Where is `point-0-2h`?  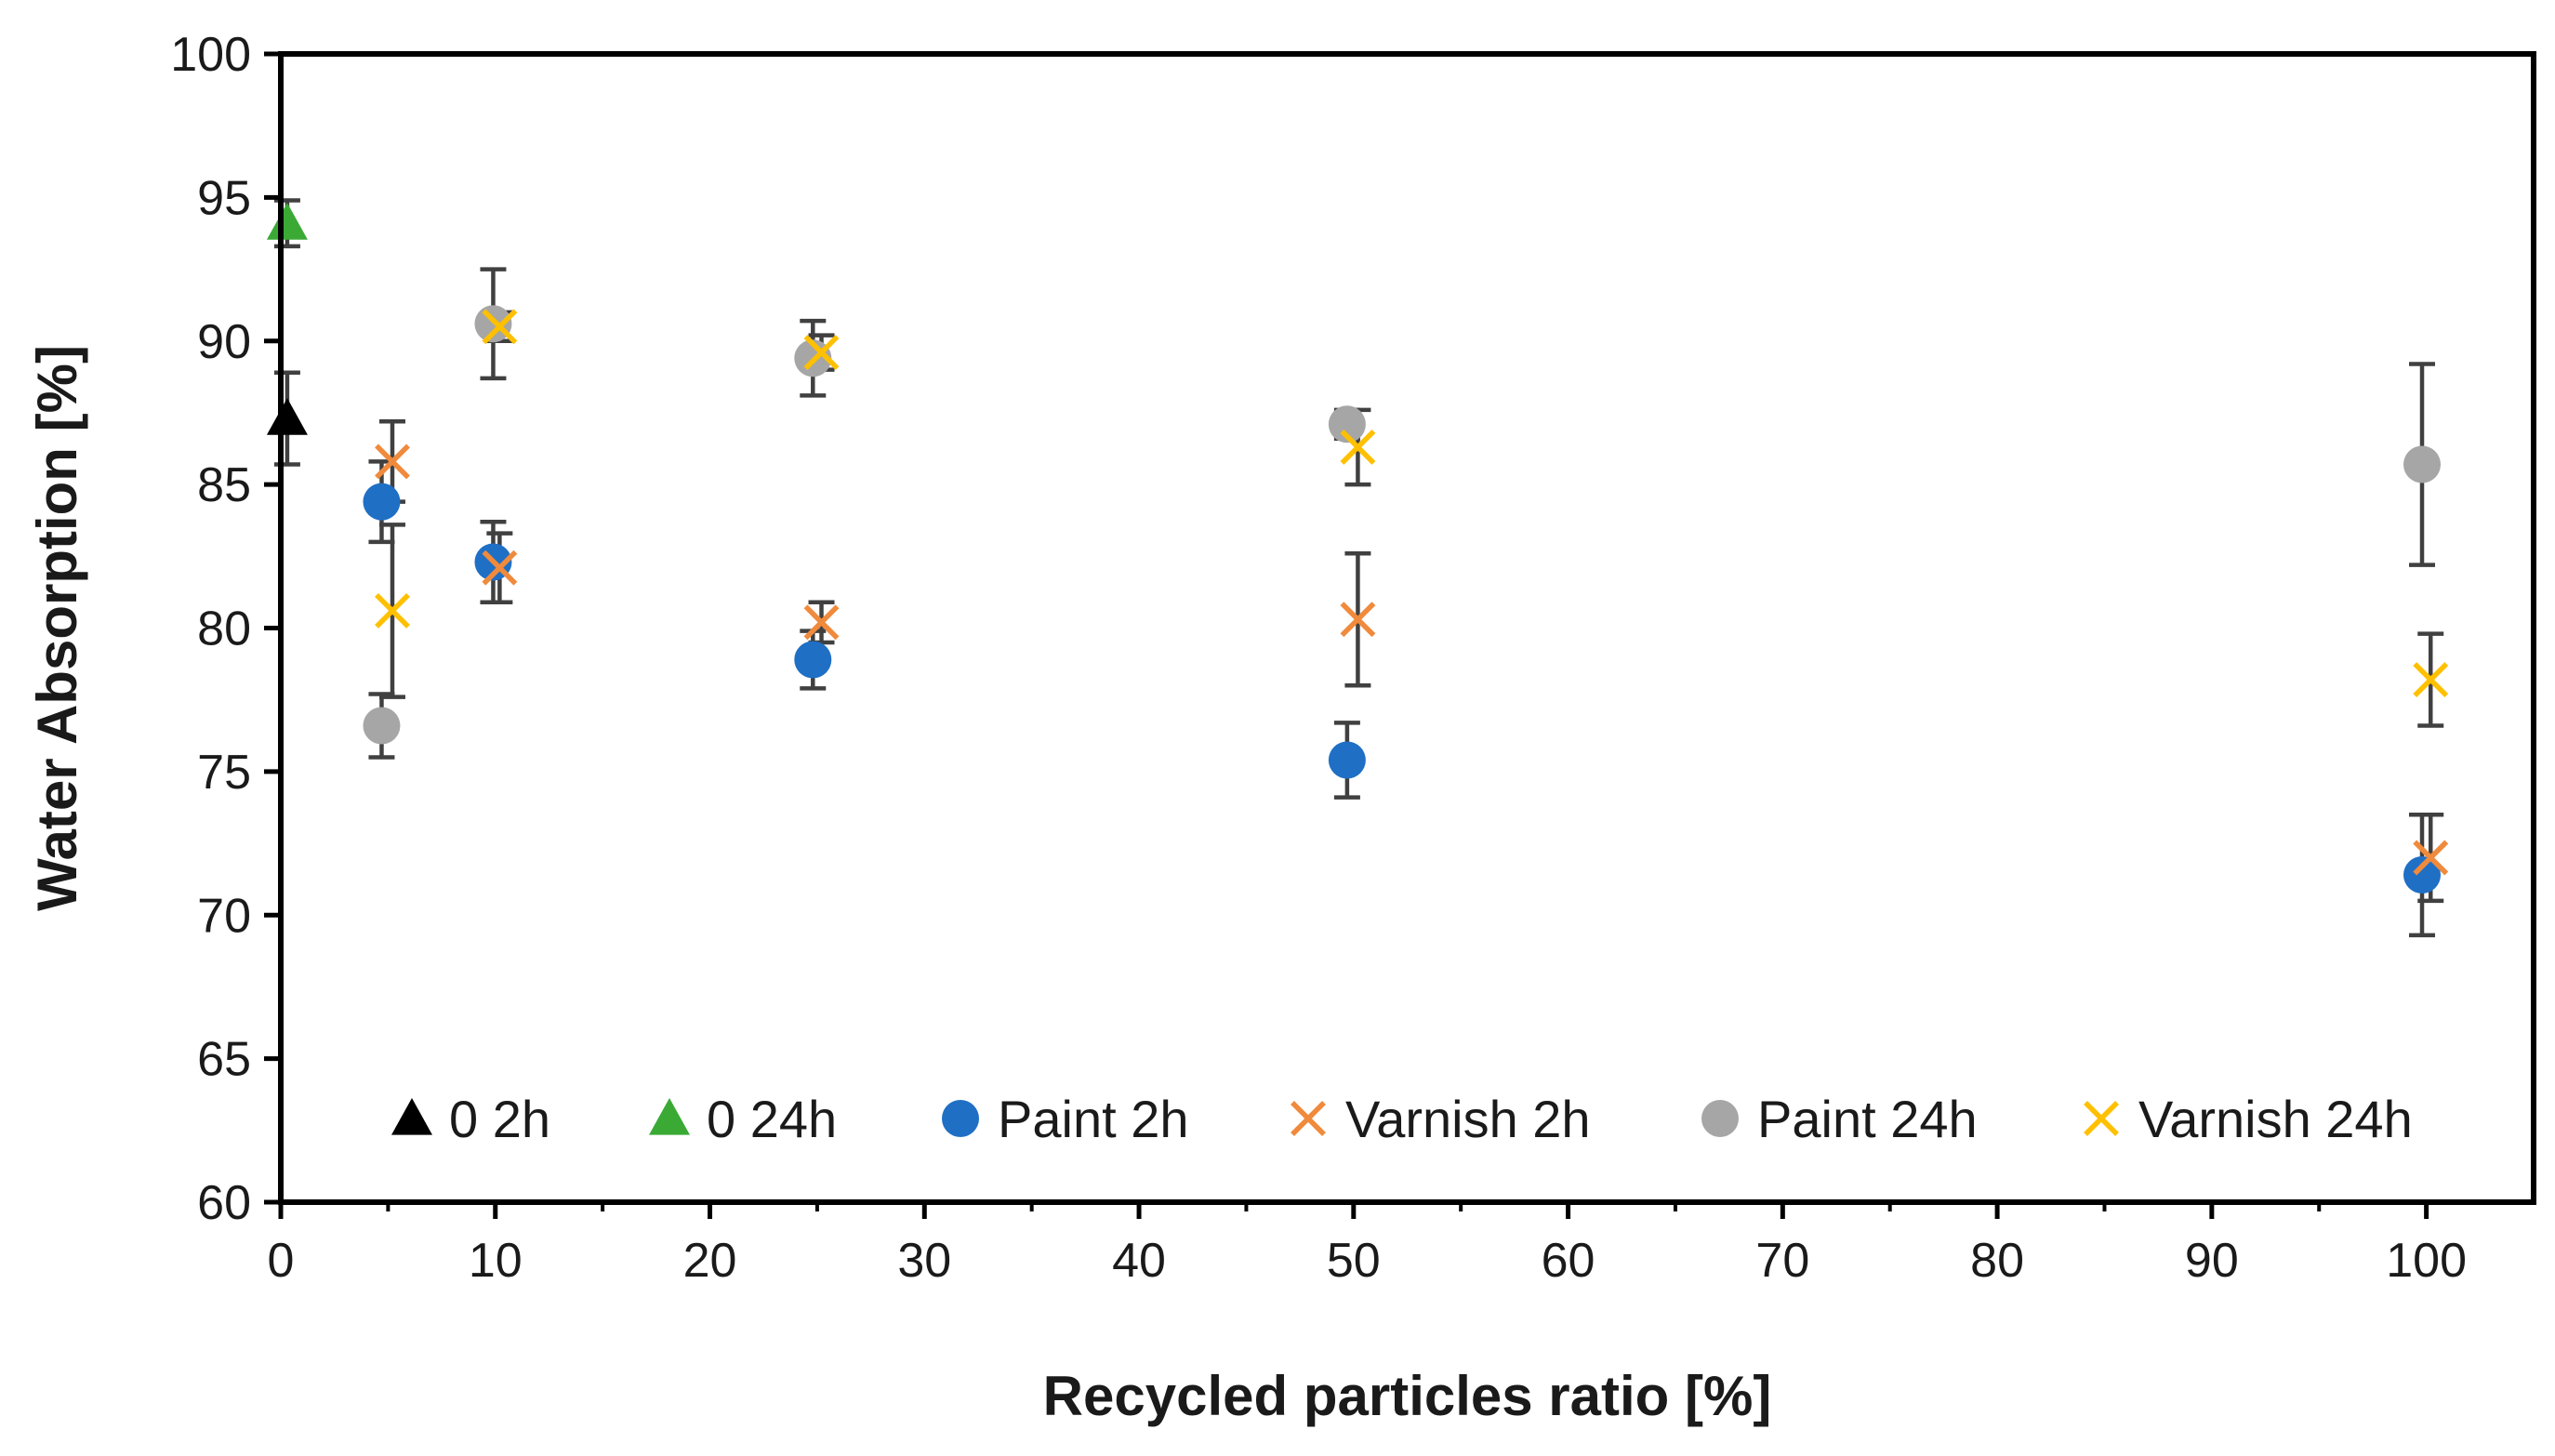
point-0-2h is located at coordinates (287, 416).